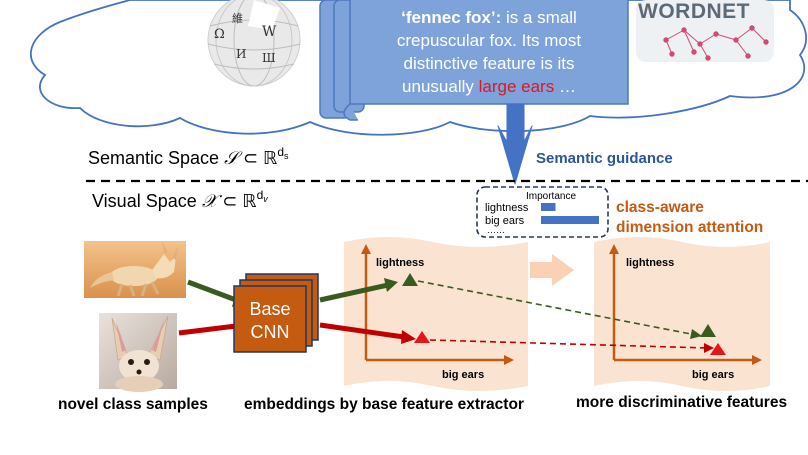 Image resolution: width=808 pixels, height=455 pixels. Describe the element at coordinates (552, 270) in the screenshot. I see `transition-arrow` at that location.